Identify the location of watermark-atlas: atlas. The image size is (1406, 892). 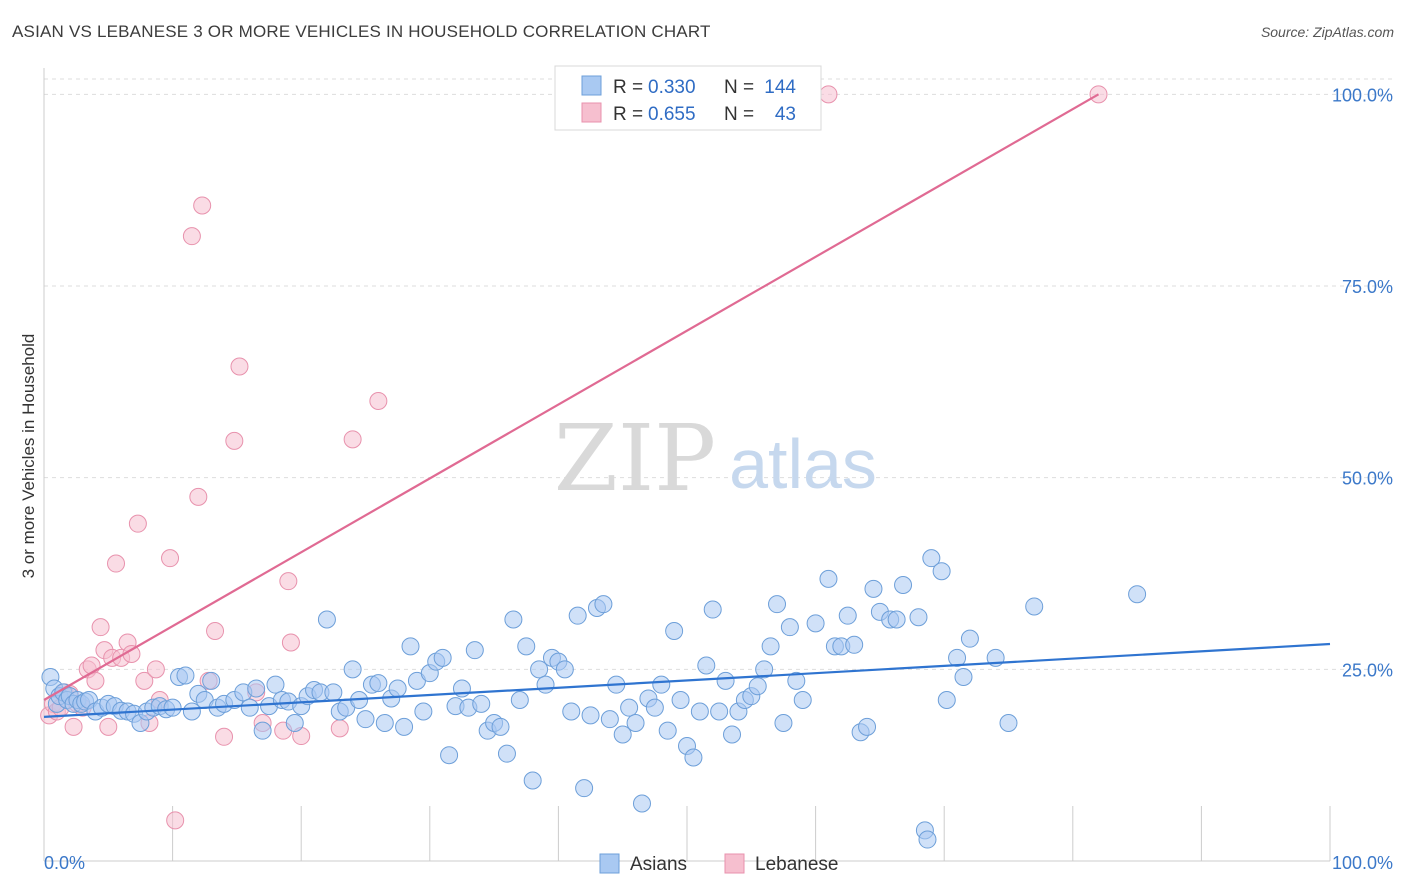
(803, 464).